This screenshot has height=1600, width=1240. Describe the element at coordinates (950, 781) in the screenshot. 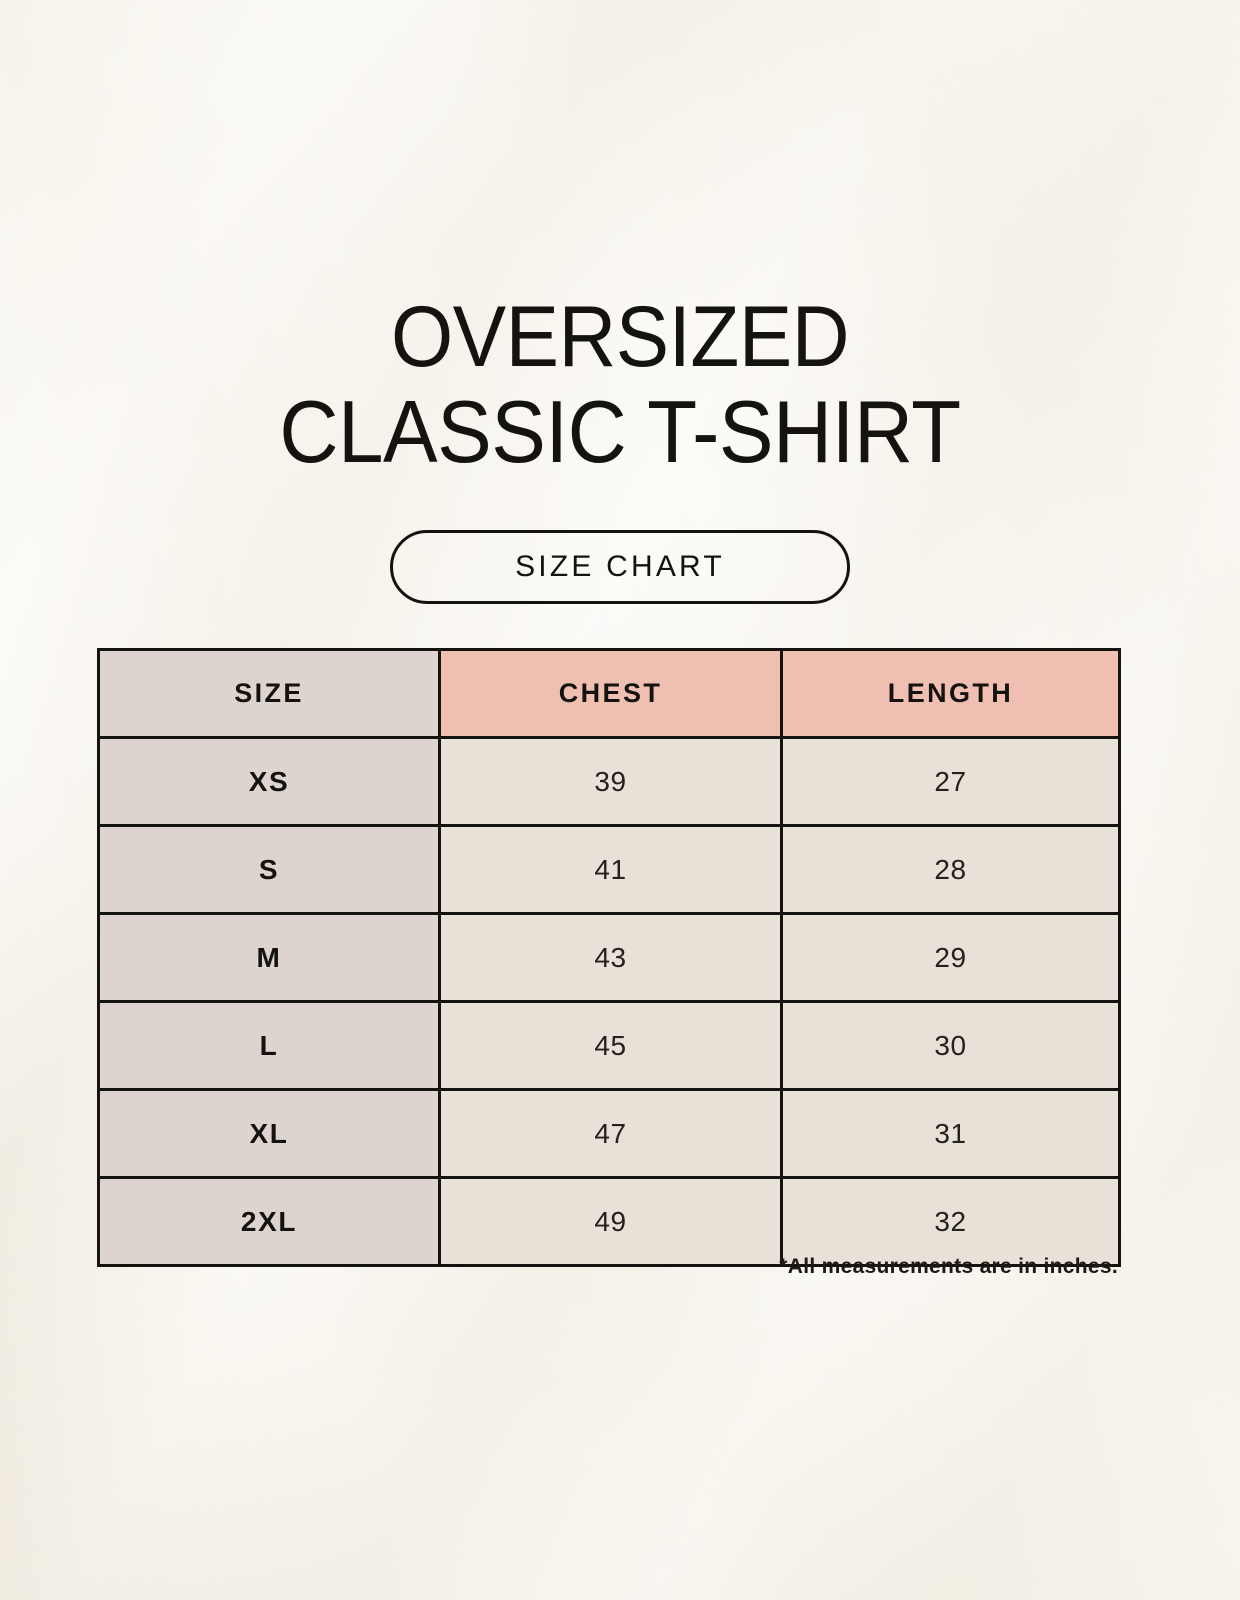

I see `cell-length: 27` at that location.